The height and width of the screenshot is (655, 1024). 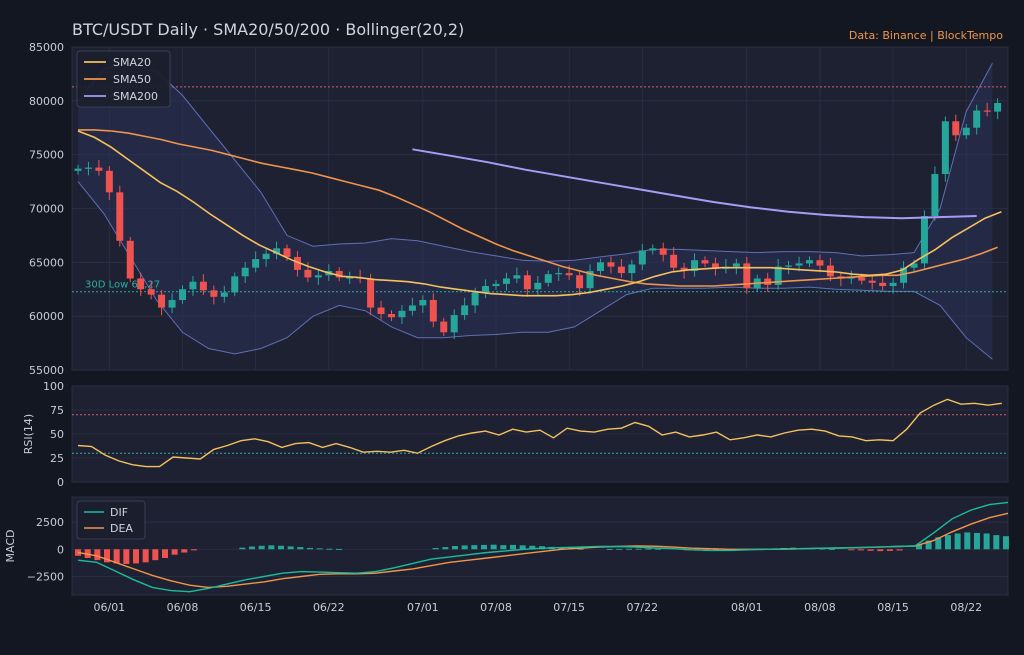 I want to click on x-tick-label: 07/01, so click(x=423, y=607).